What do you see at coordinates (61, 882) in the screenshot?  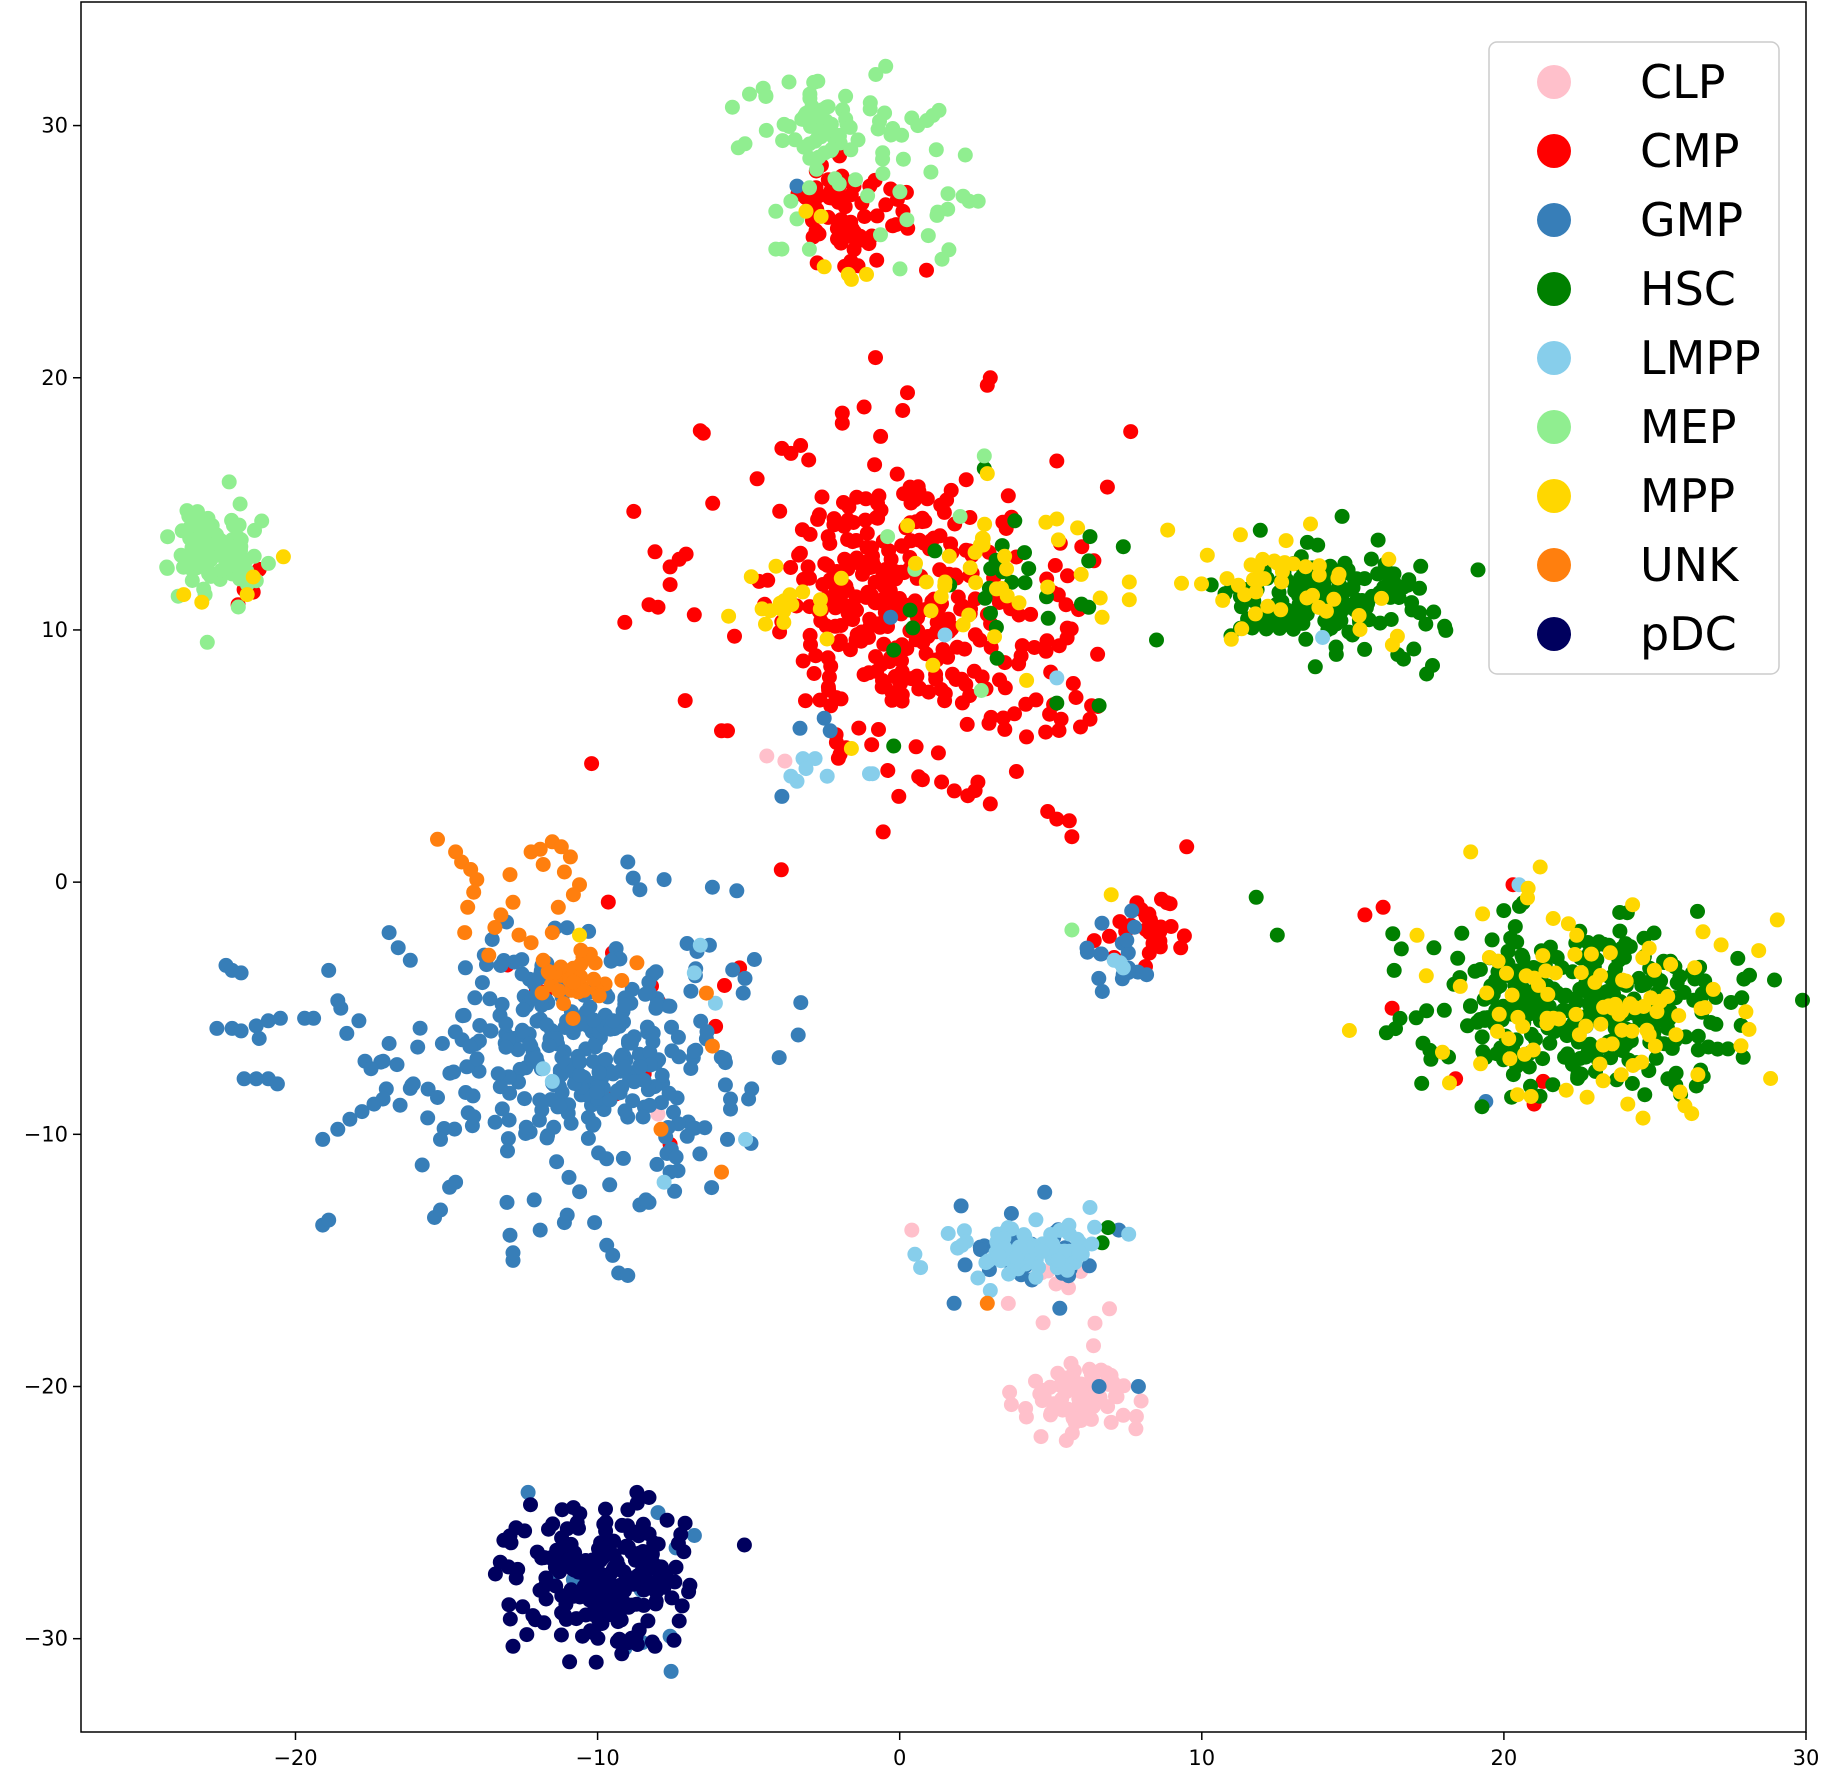 I see `y-tick-label: 0` at bounding box center [61, 882].